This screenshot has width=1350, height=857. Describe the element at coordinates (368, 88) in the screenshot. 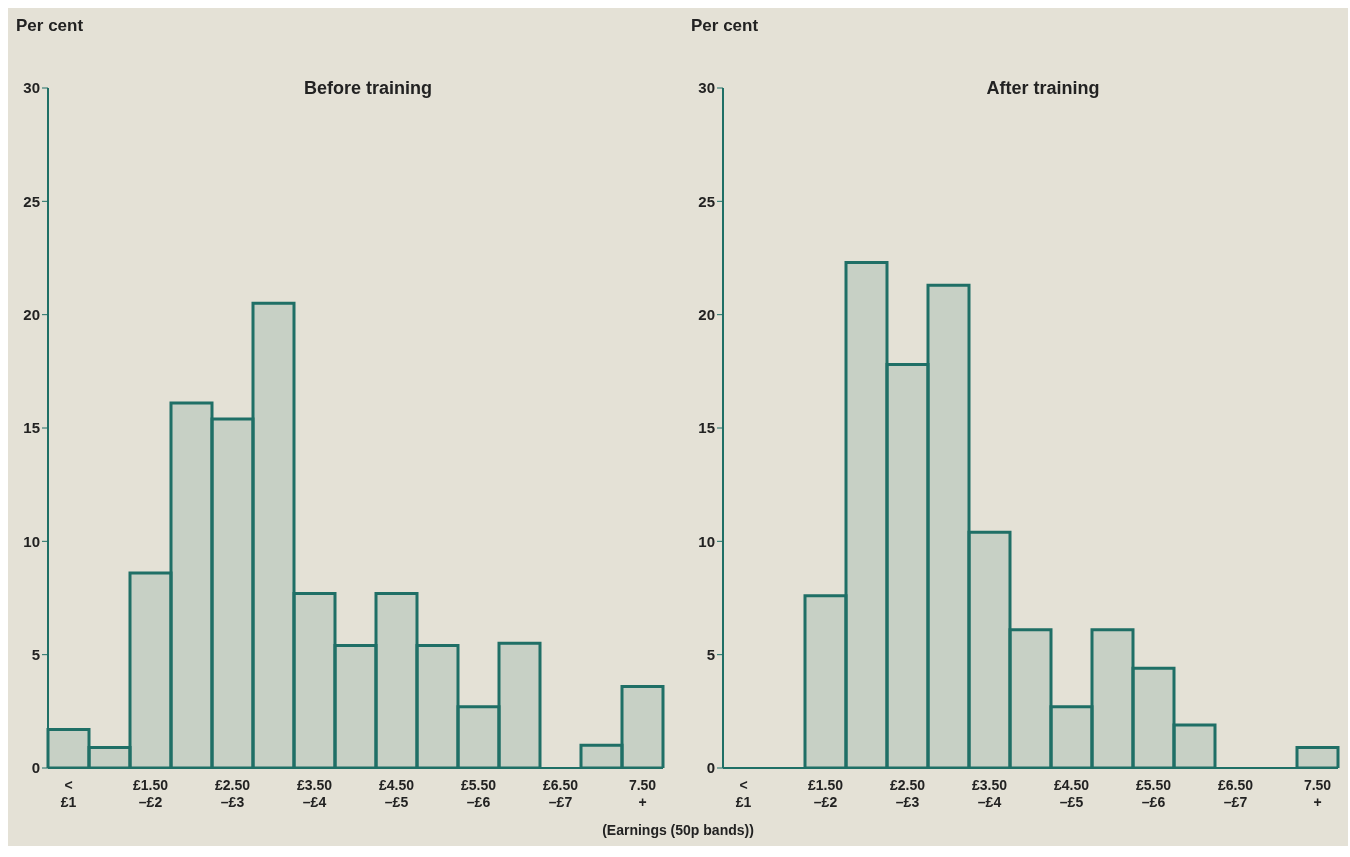

I see `chart-title: Before training` at that location.